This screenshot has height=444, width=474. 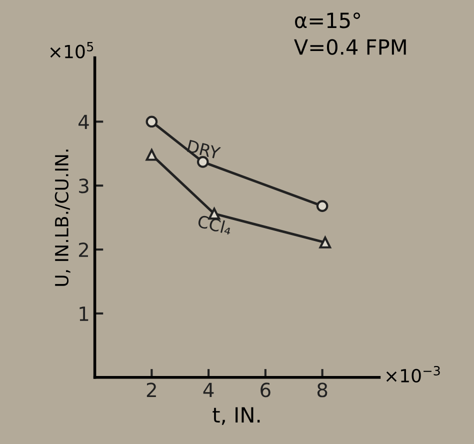 What do you see at coordinates (208, 390) in the screenshot?
I see `x-tick-label: 4` at bounding box center [208, 390].